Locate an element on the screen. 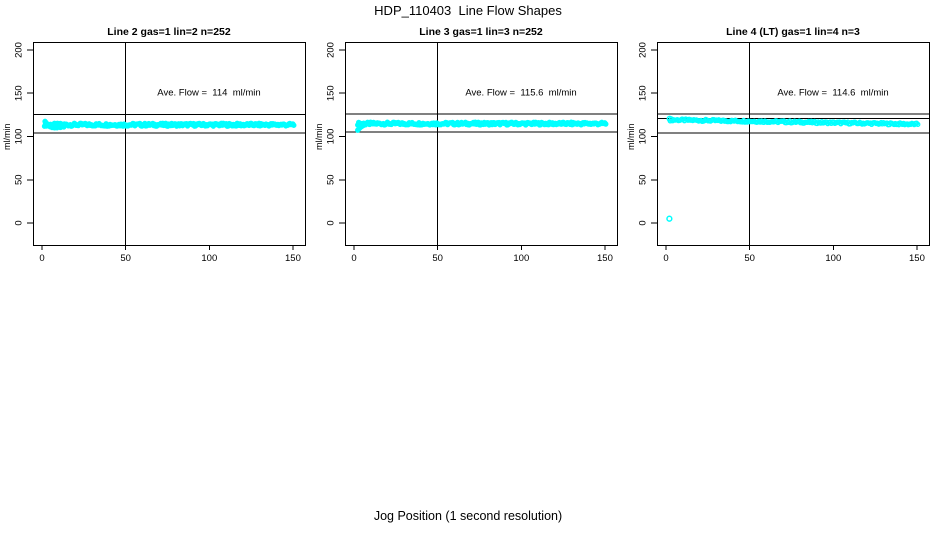 Image resolution: width=936 pixels, height=540 pixels. main-title: HDP_110403 Line Flow Shapes is located at coordinates (468, 10).